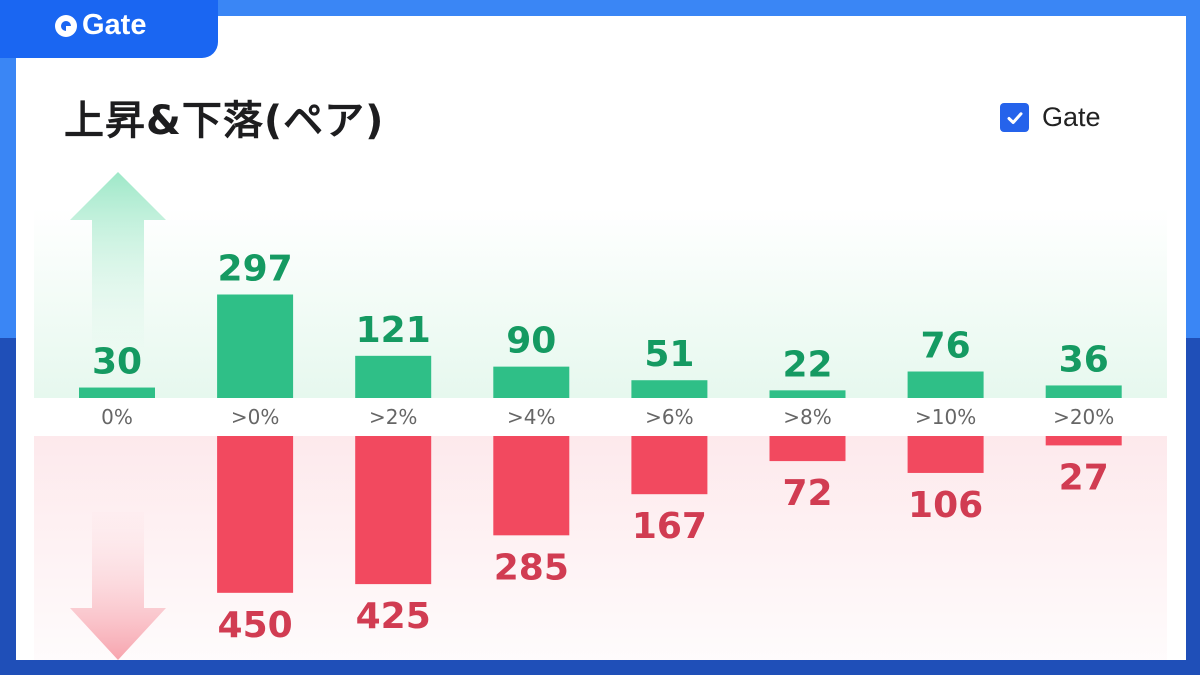 This screenshot has height=675, width=1200. What do you see at coordinates (255, 268) in the screenshot?
I see `up-data-label: 297` at bounding box center [255, 268].